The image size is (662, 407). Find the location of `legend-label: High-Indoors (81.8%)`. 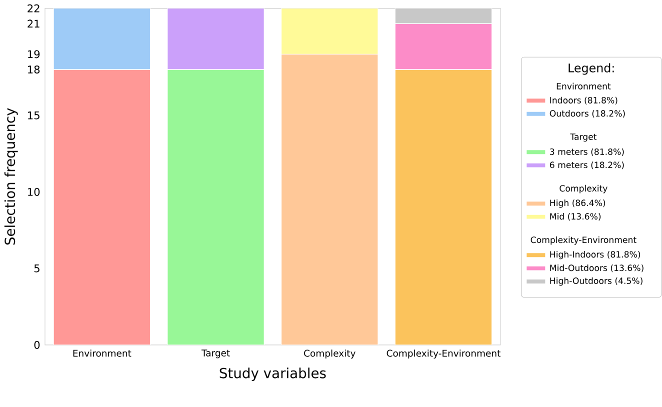

legend-label: High-Indoors (81.8%) is located at coordinates (595, 255).